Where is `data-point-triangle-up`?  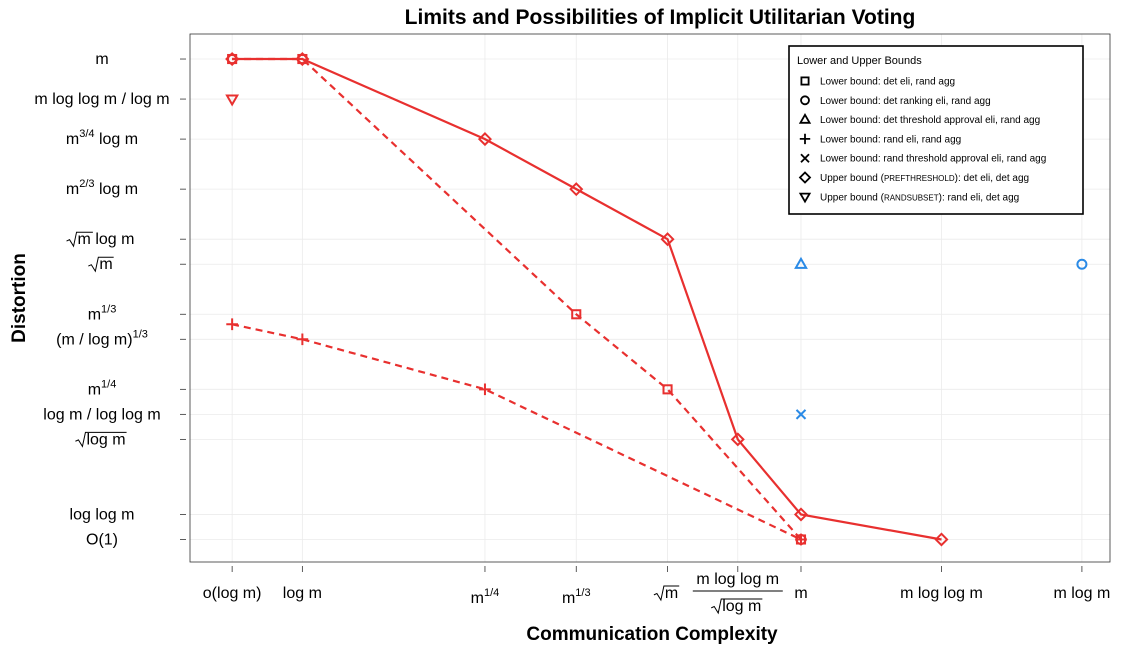 data-point-triangle-up is located at coordinates (801, 262).